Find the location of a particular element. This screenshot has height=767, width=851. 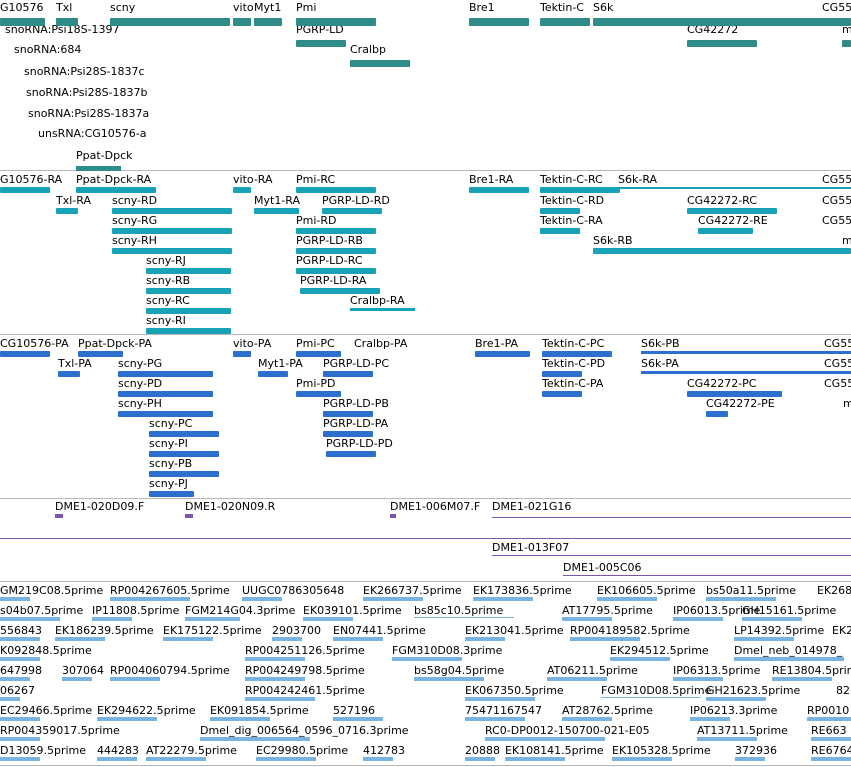

transcripts-feature-label: scny-RI is located at coordinates (166, 320).